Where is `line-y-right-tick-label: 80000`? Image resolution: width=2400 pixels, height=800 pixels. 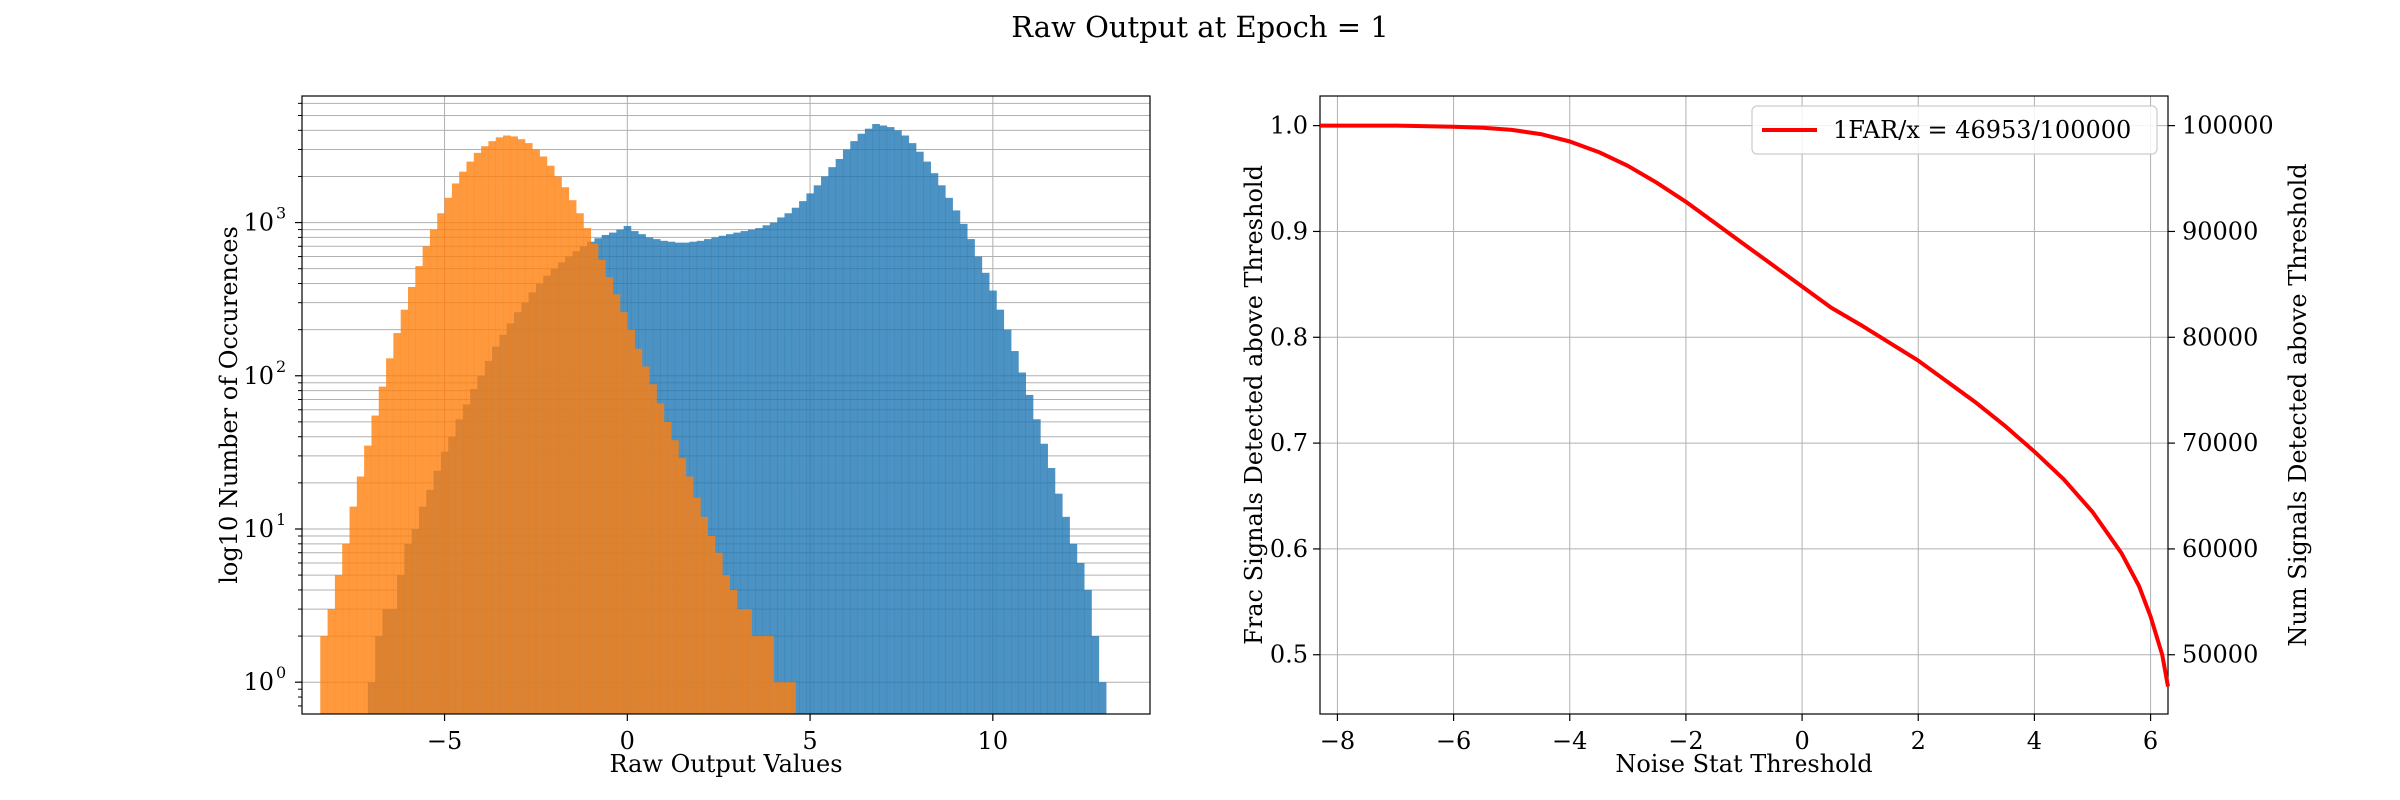
line-y-right-tick-label: 80000 is located at coordinates (2220, 337).